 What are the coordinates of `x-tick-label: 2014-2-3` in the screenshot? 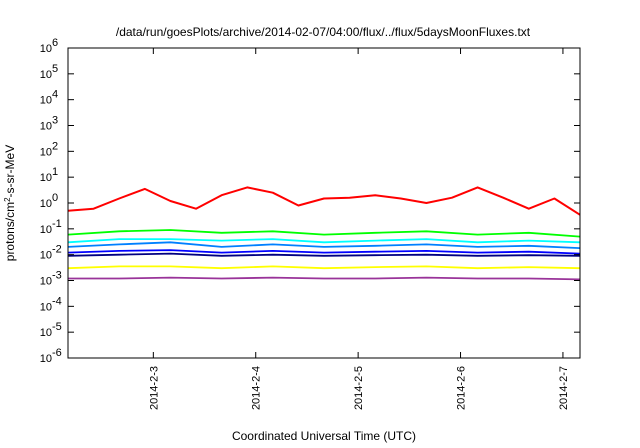 It's located at (154, 388).